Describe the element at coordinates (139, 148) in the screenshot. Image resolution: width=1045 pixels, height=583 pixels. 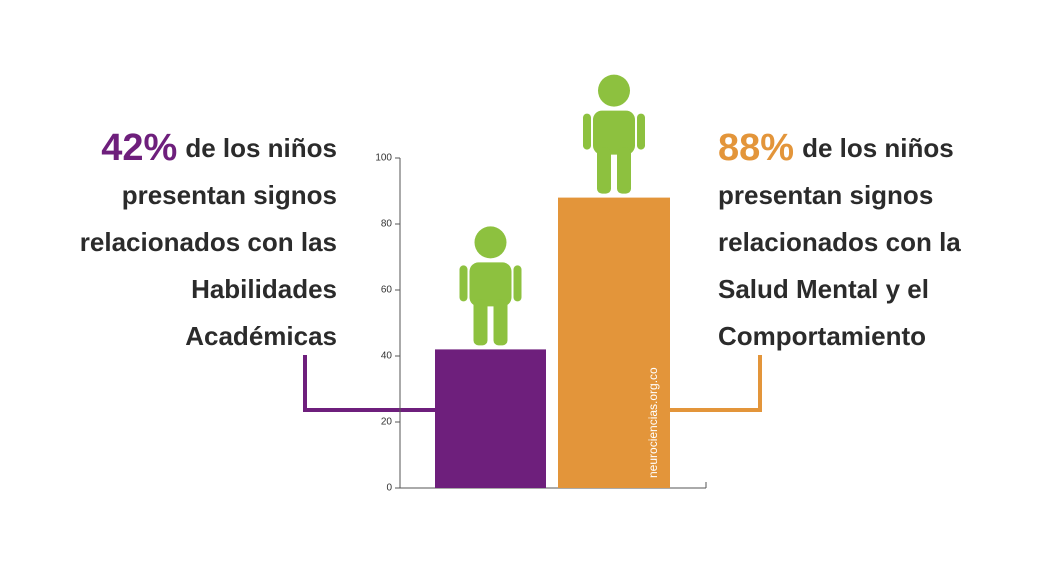
I see `value-label: 42%` at that location.